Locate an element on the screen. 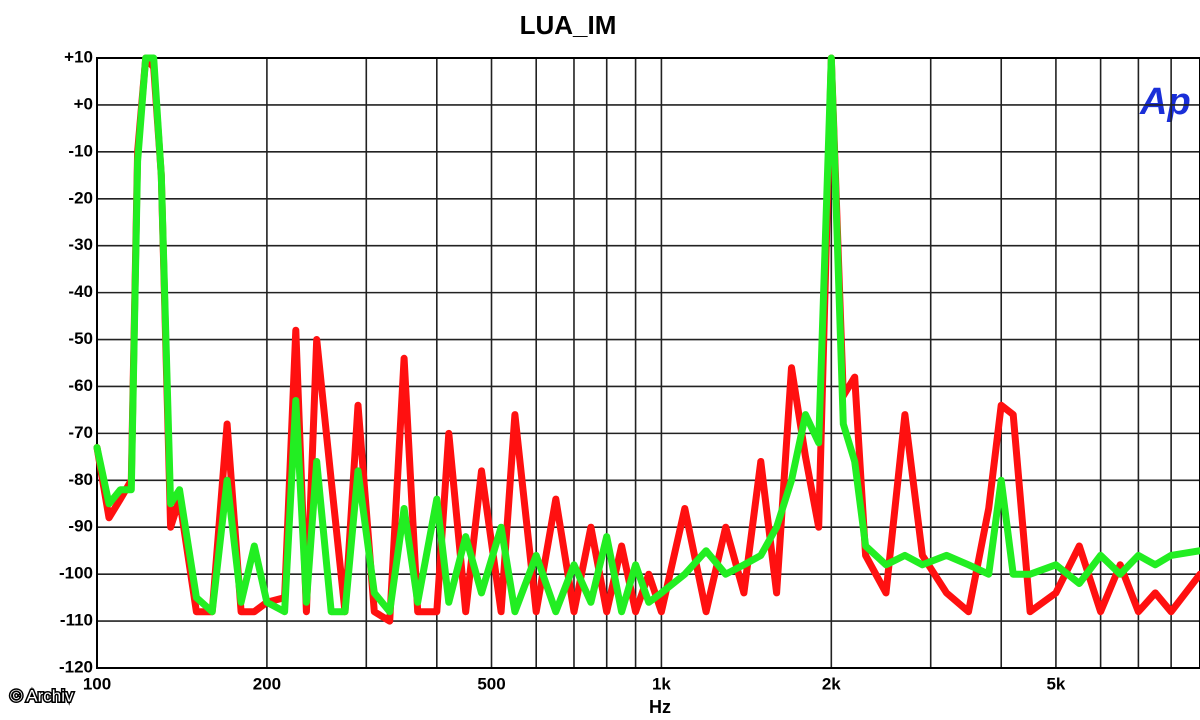  y-tick-label: -30 is located at coordinates (80, 244).